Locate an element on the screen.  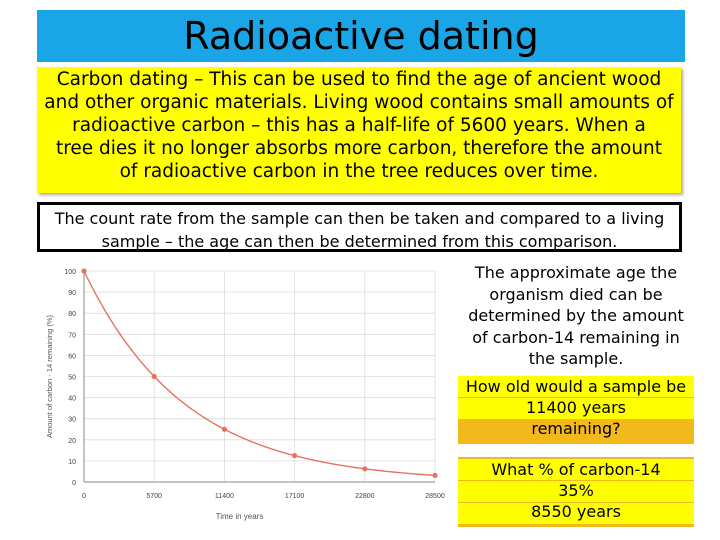
x-tick-label: 5700 is located at coordinates (154, 496).